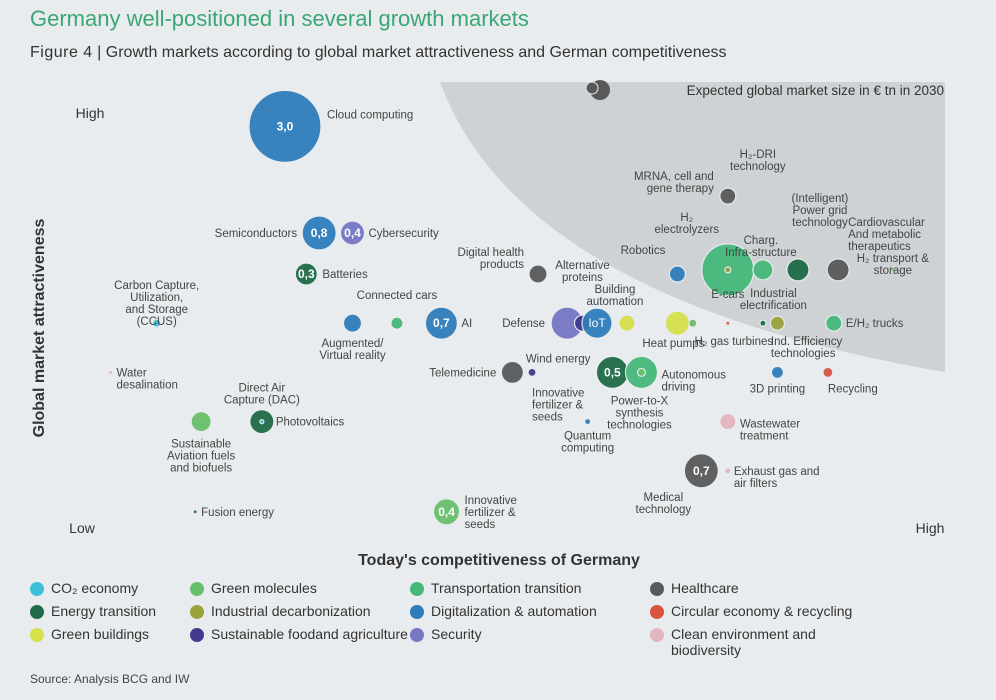 Image resolution: width=996 pixels, height=700 pixels. What do you see at coordinates (674, 177) in the screenshot?
I see `bubble-label-line: MRNA, cell and` at bounding box center [674, 177].